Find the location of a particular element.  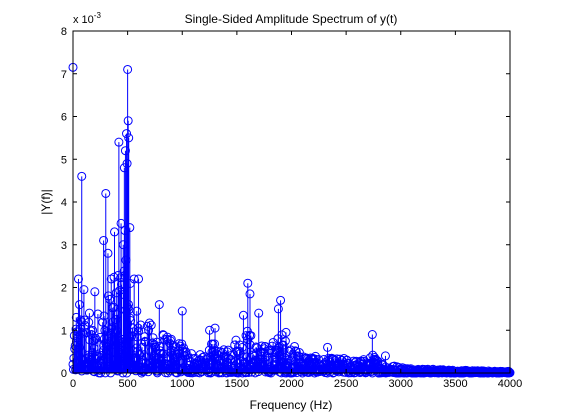

x-tick-label: 3000 is located at coordinates (401, 384).